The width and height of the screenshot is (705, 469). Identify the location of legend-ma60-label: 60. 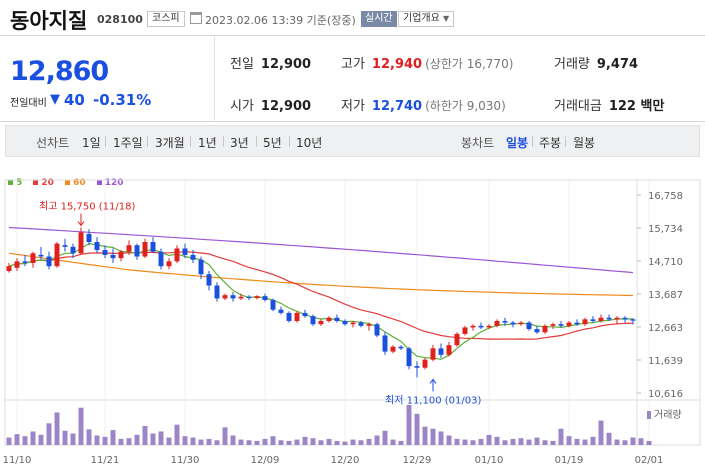
(79, 183).